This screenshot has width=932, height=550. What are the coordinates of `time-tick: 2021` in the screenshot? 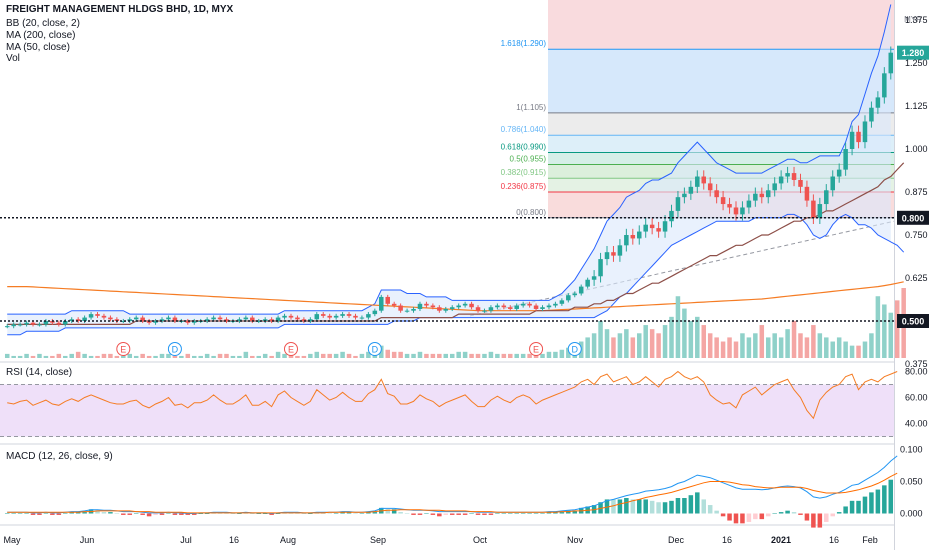 It's located at (781, 540).